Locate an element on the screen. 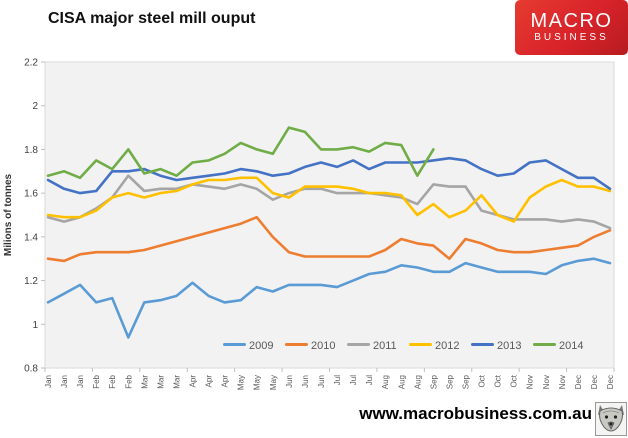  y-axis-title: Milions of tonnes is located at coordinates (8, 214).